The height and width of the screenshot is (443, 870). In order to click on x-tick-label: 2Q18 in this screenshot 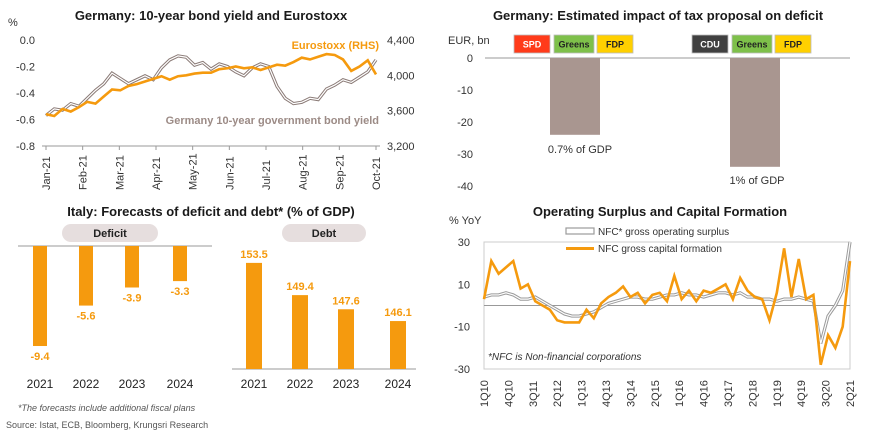, I will do `click(753, 393)`.